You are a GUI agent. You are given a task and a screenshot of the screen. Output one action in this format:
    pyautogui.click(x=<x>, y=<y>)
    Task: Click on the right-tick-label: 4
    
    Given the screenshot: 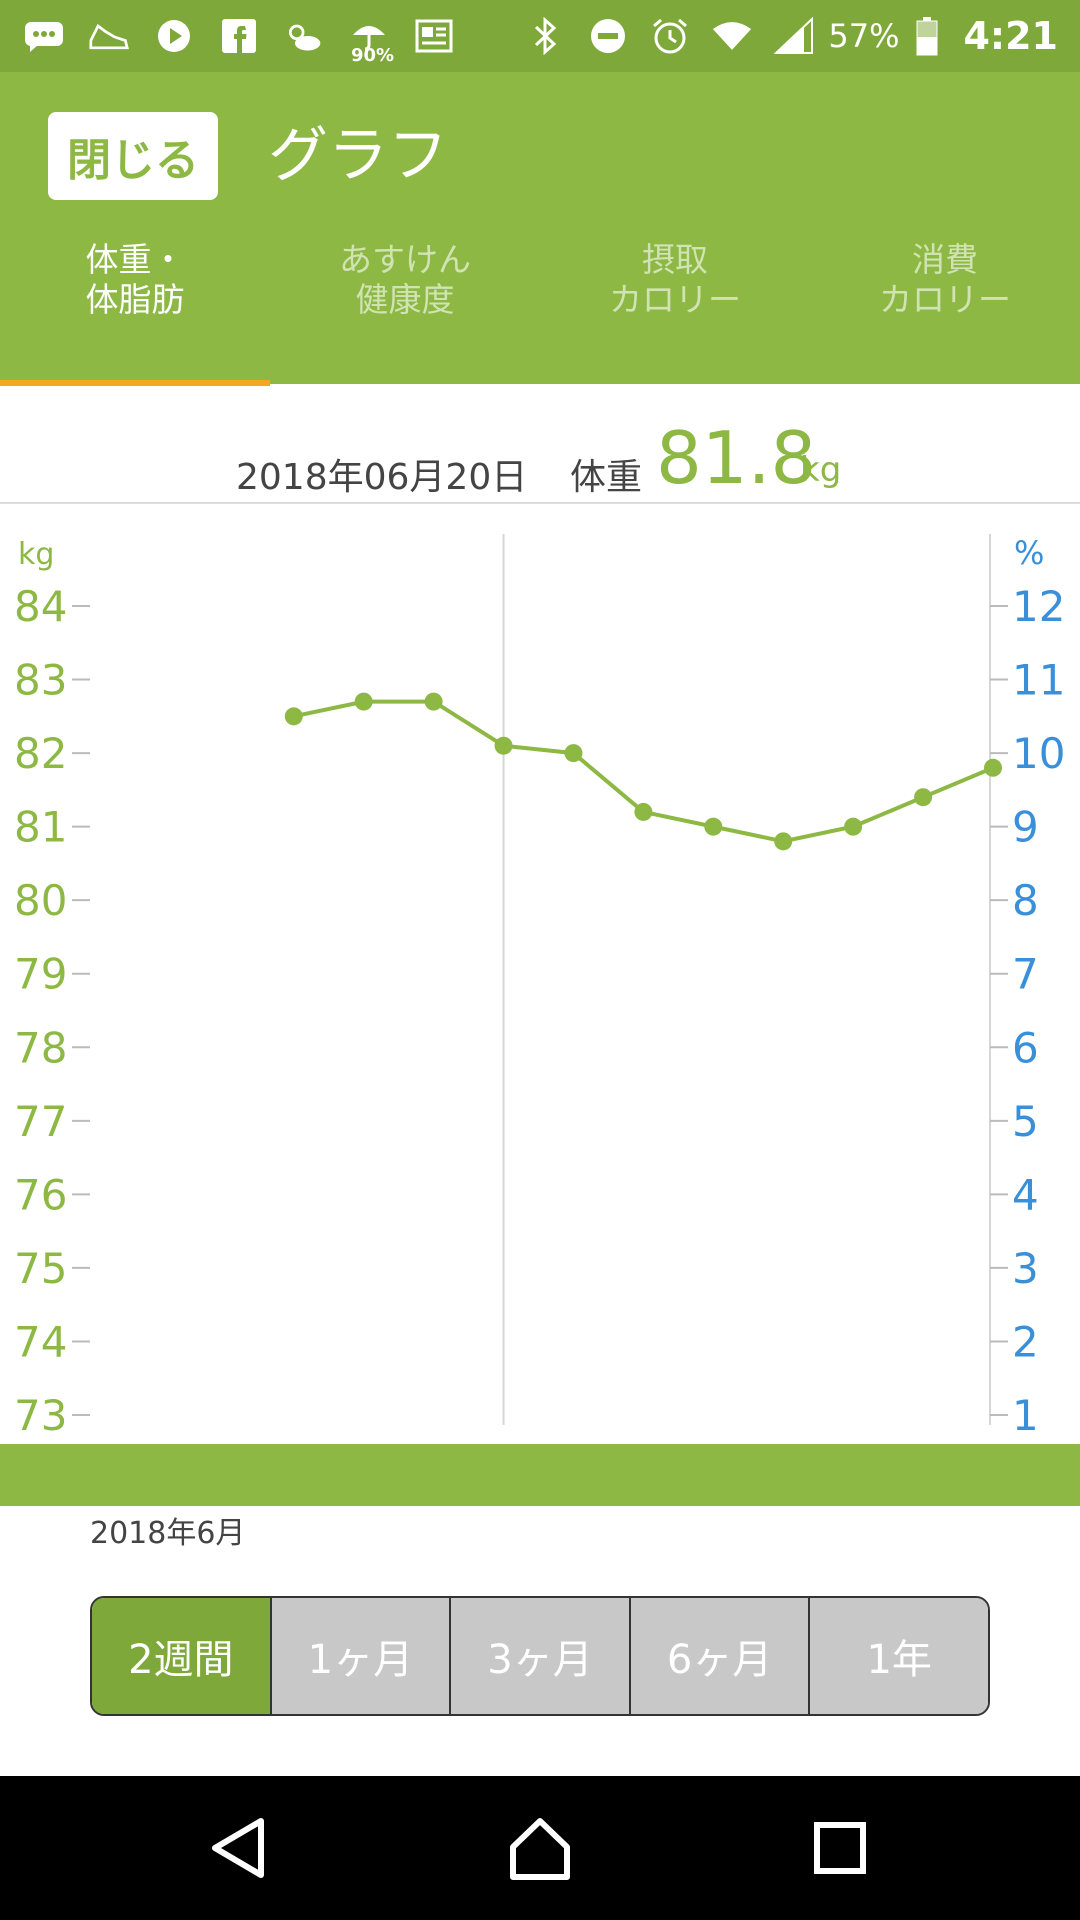 What is the action you would take?
    pyautogui.click(x=1025, y=1194)
    